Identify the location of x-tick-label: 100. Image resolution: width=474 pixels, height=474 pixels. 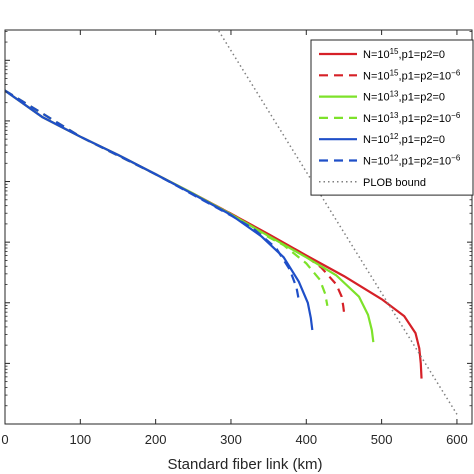
(80, 439).